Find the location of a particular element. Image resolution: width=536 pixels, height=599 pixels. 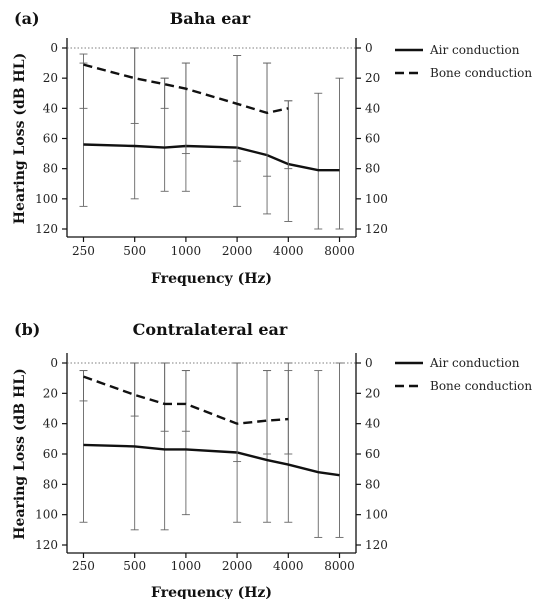

panel-label: (b) is located at coordinates (27, 329).